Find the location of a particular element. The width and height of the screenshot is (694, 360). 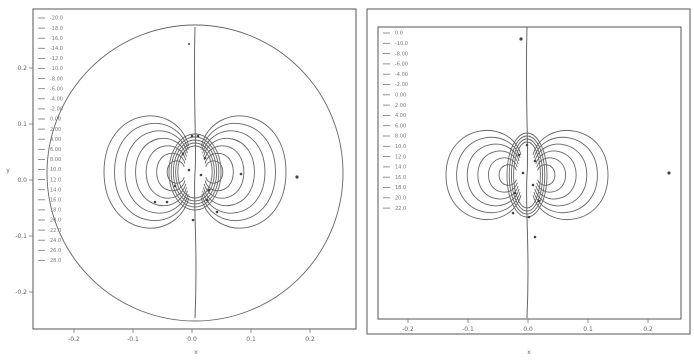

legend-entry: -12.0 is located at coordinates (56, 59).